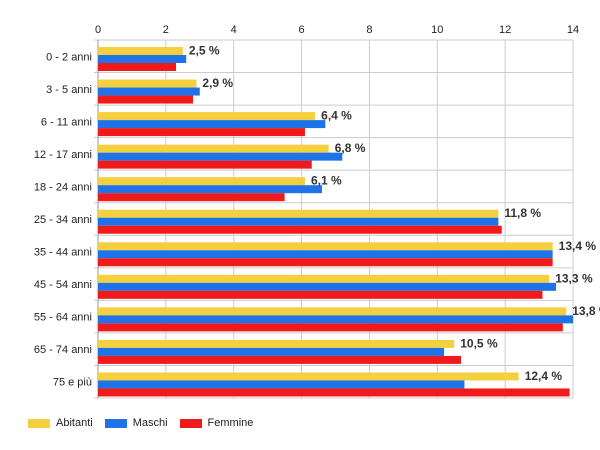  I want to click on legend-swatch-maschi, so click(115, 423).